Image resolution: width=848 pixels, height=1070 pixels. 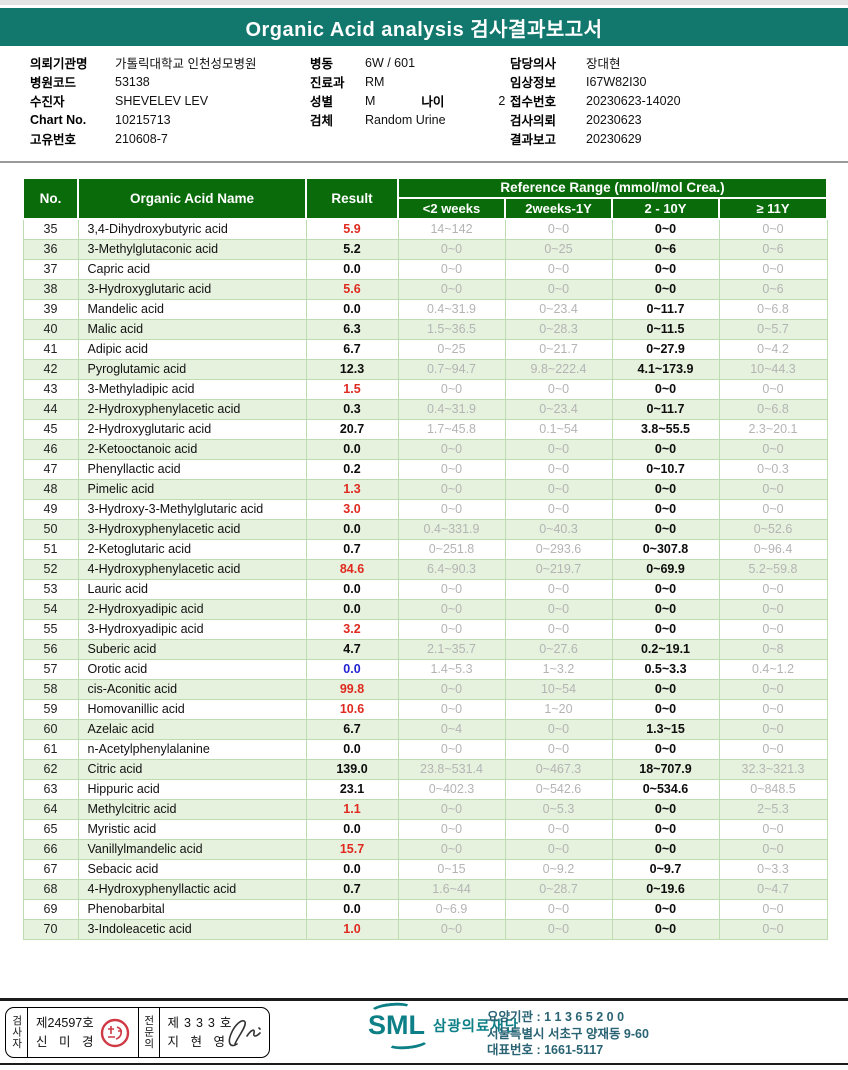 I want to click on info-row: 병원코드 53138, so click(x=143, y=81).